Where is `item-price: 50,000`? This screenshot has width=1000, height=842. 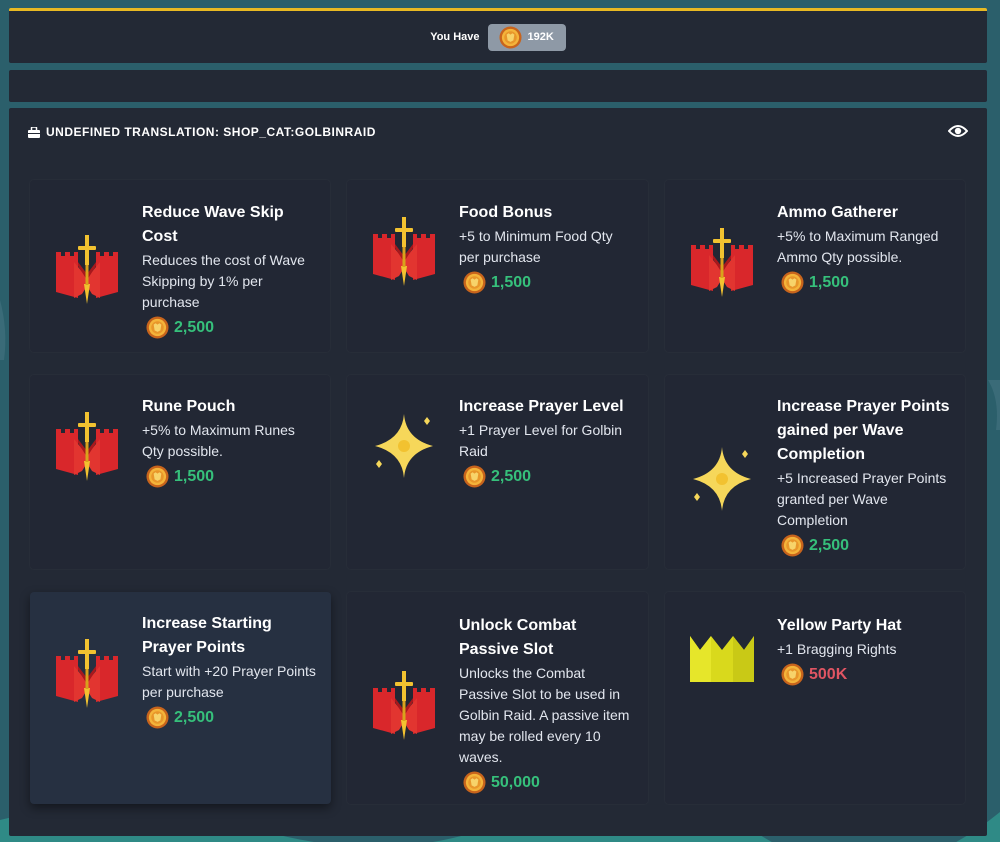 item-price: 50,000 is located at coordinates (546, 782).